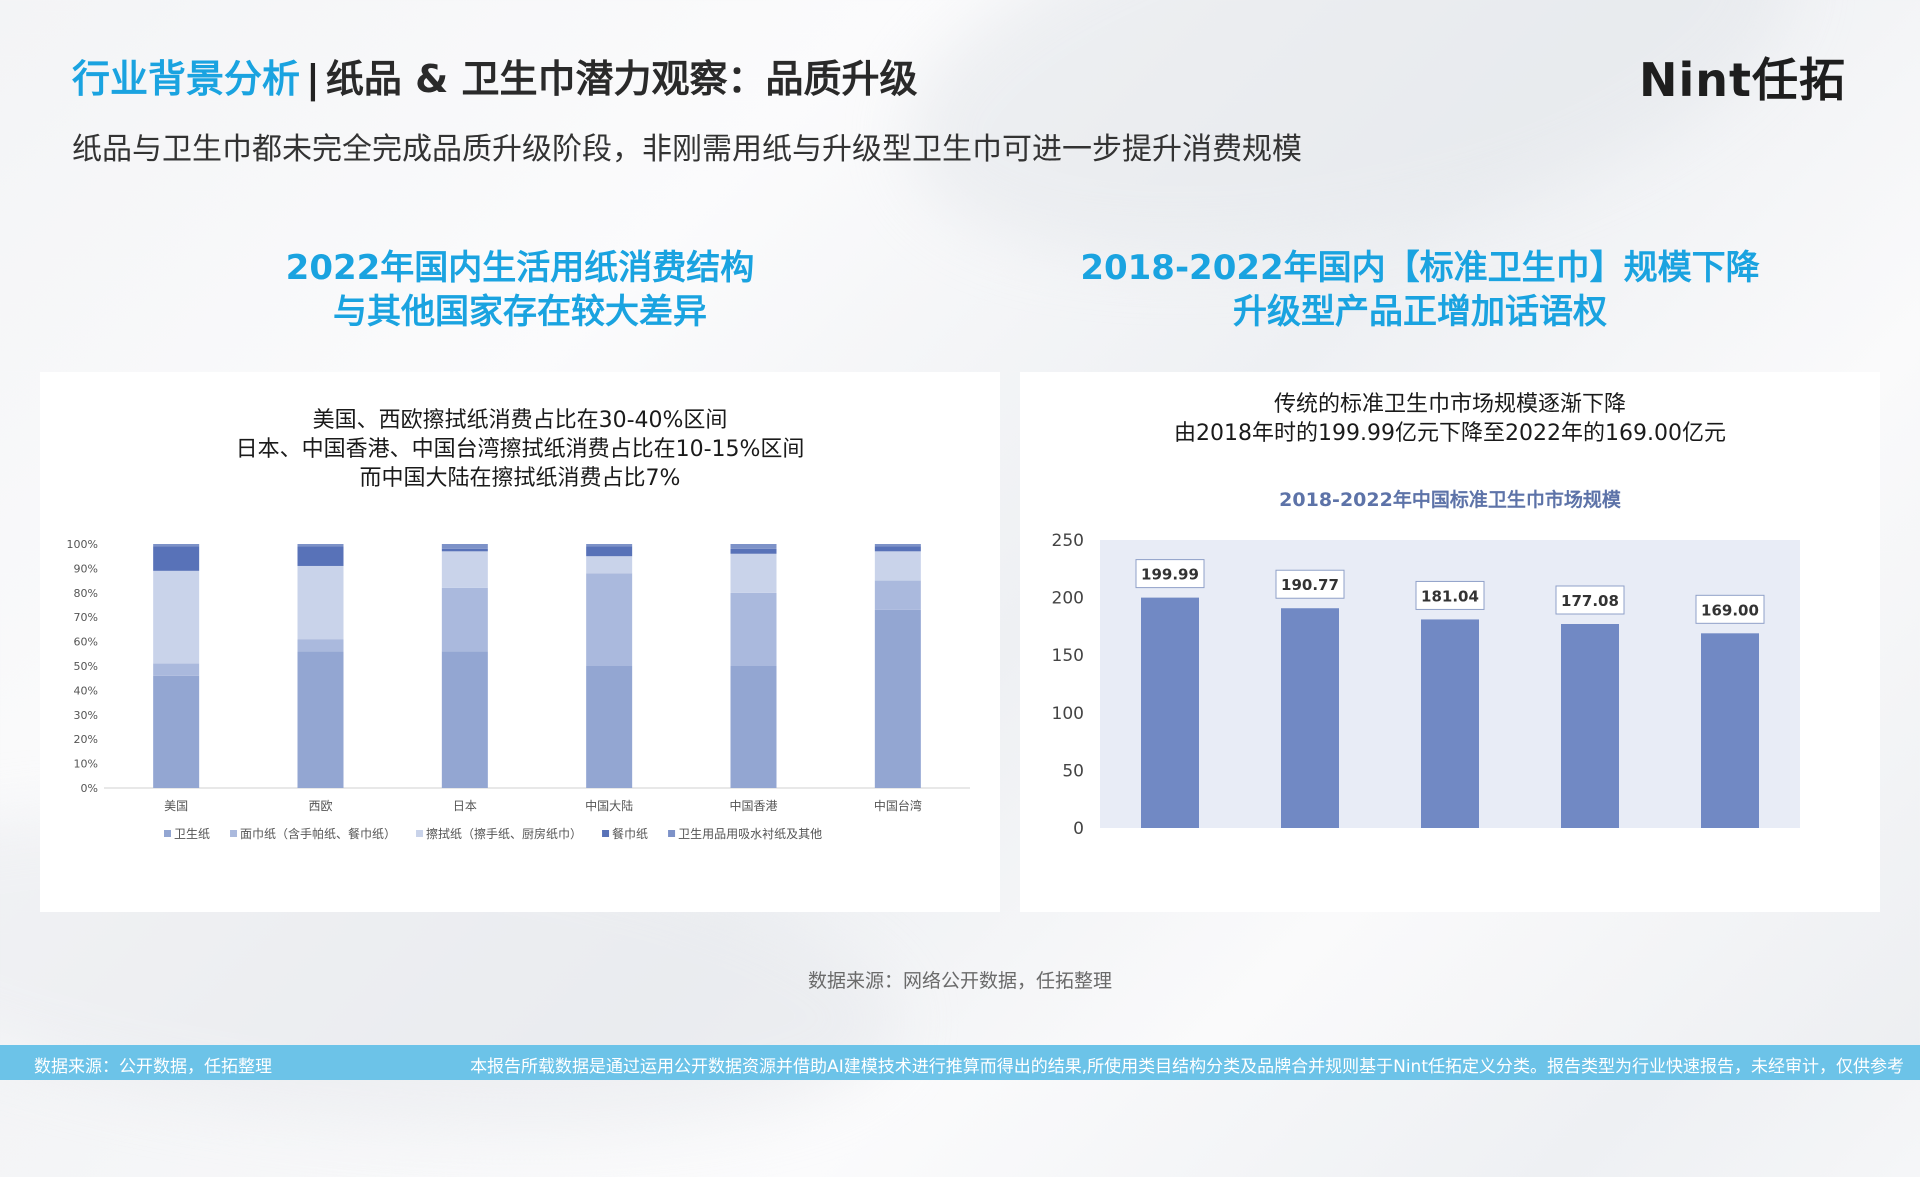 This screenshot has height=1177, width=1920. I want to click on left-note-line1: 美国、西欧擦拭纸消费占比在30-40%区间, so click(520, 420).